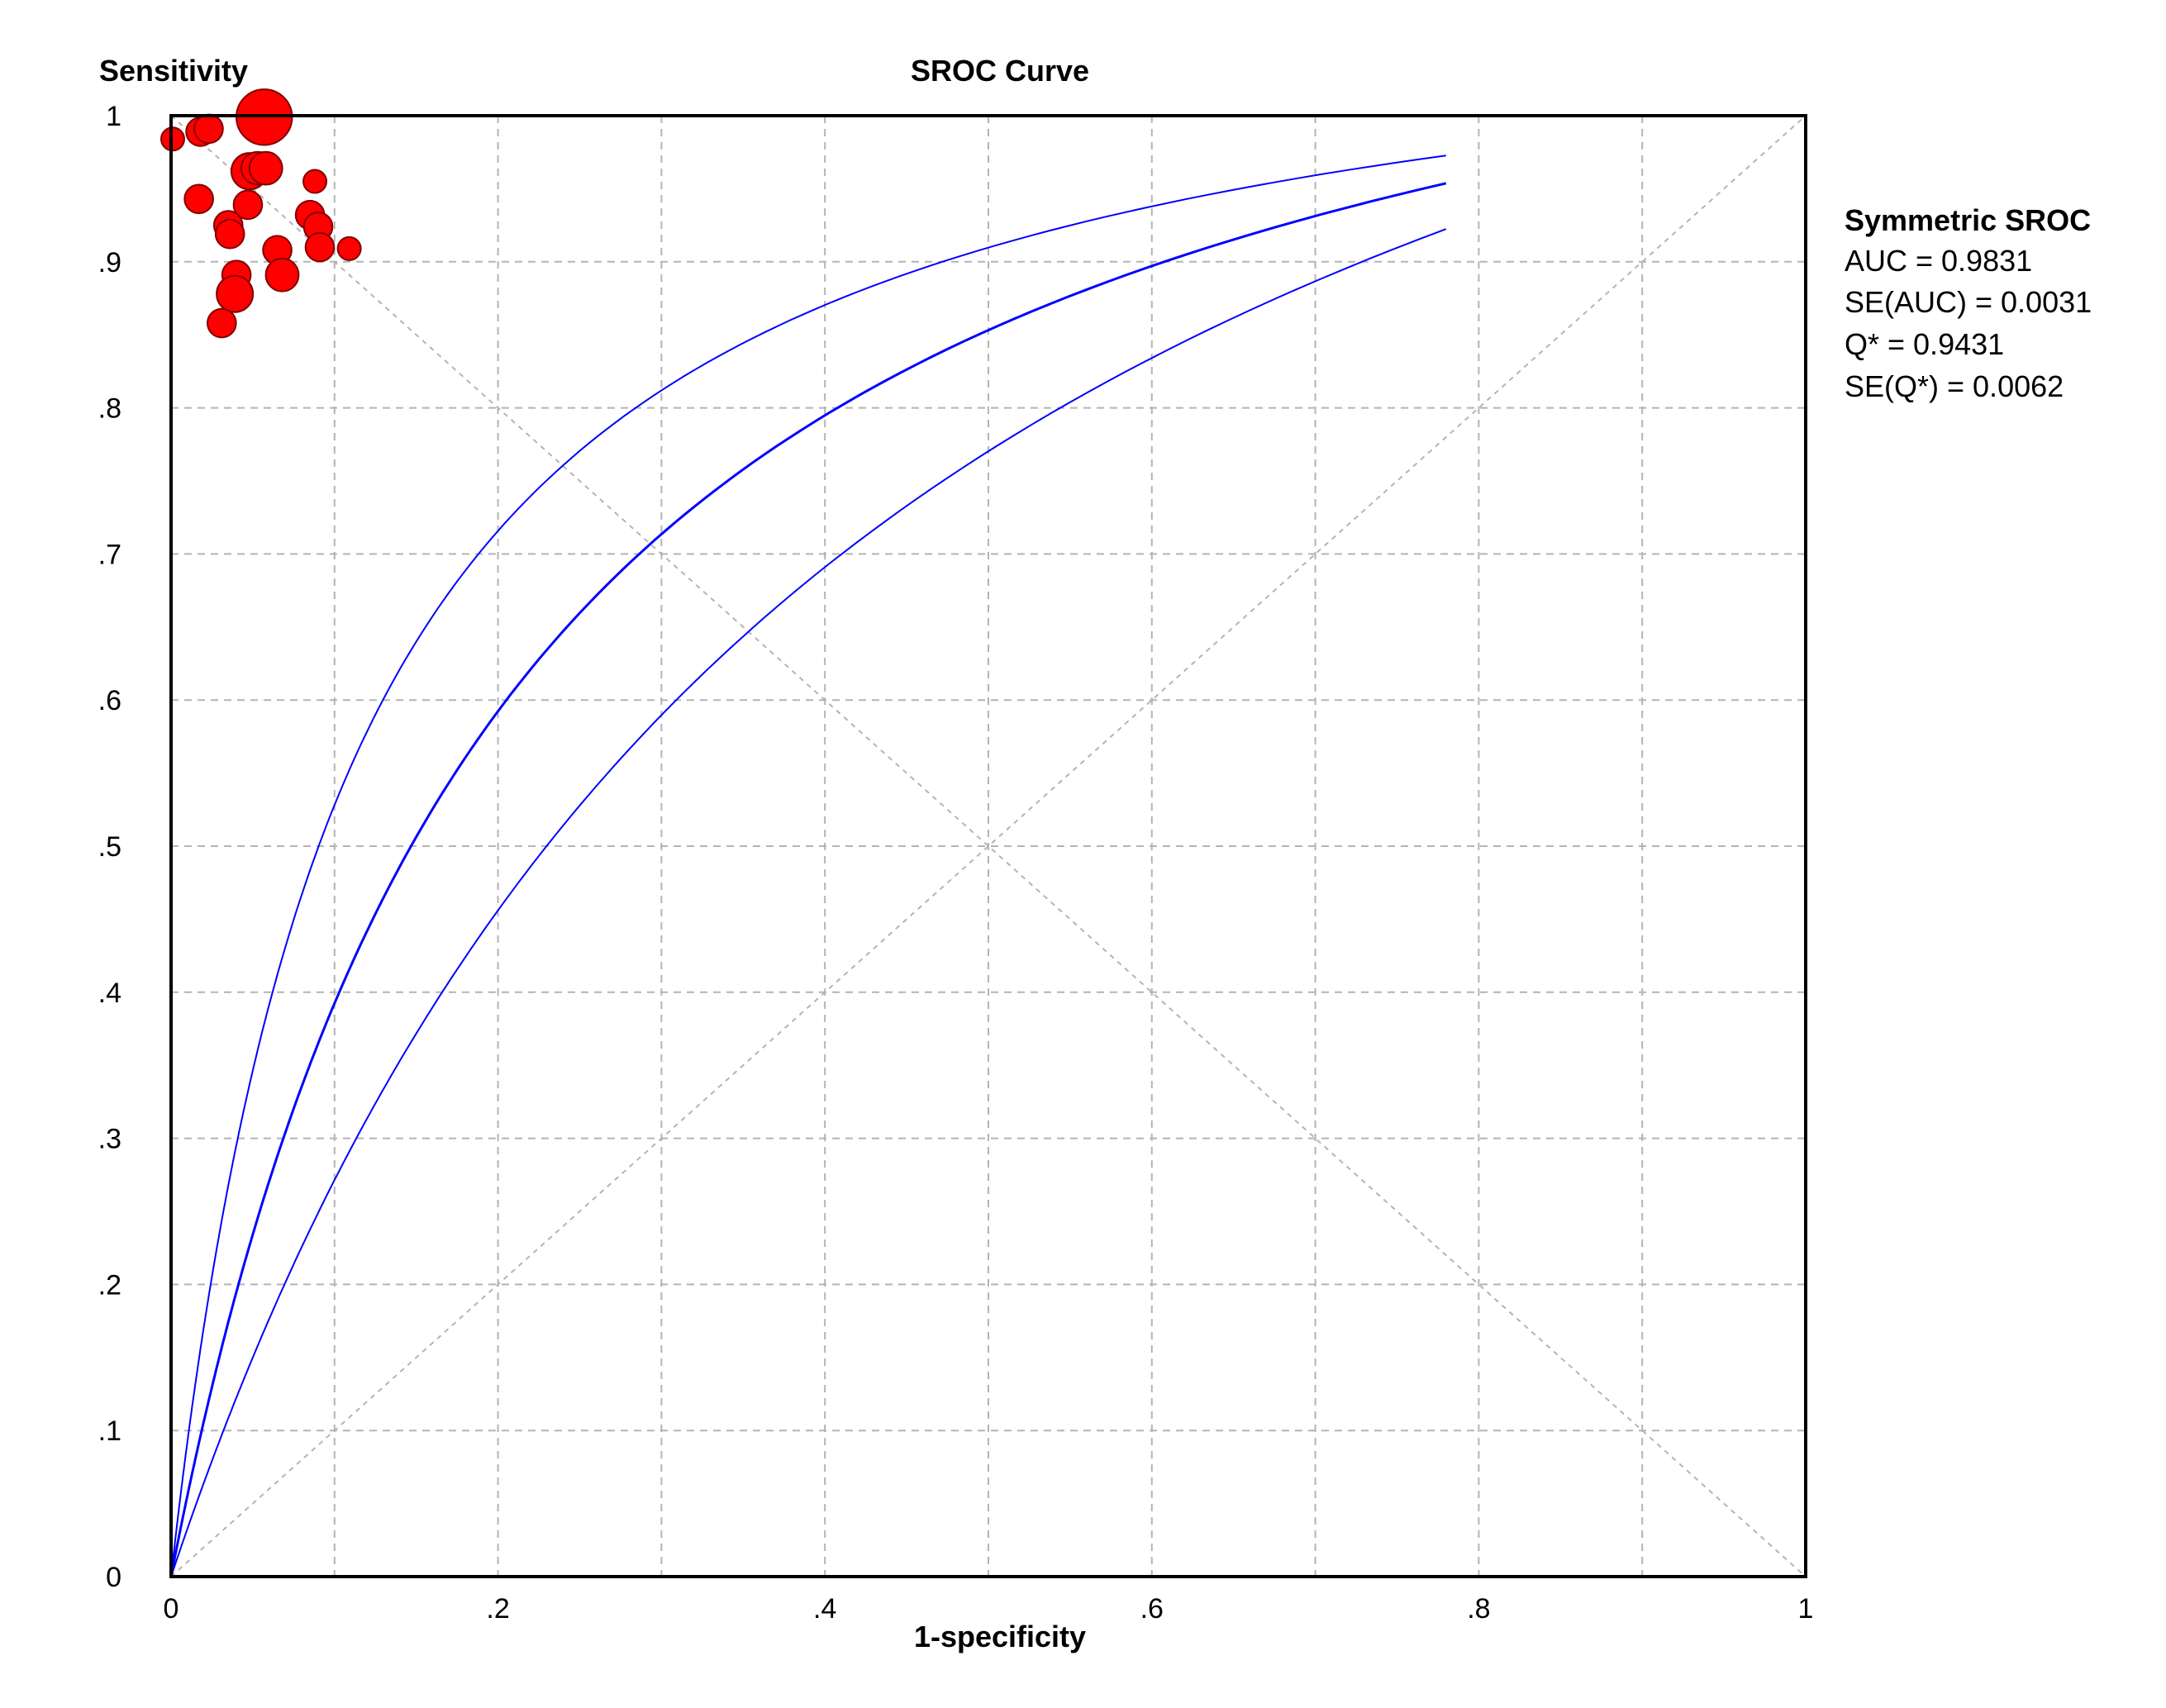 Image resolution: width=2166 pixels, height=1708 pixels. Describe the element at coordinates (825, 1609) in the screenshot. I see `x-tick-label: .4` at that location.